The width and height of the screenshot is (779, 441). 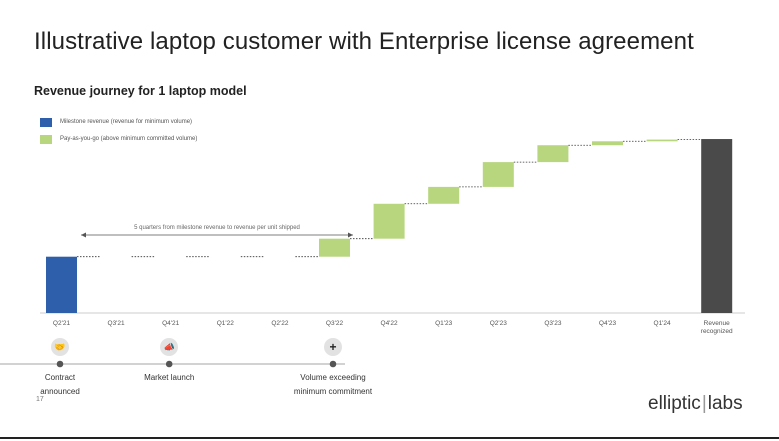 What do you see at coordinates (61, 284) in the screenshot?
I see `bar-milestone` at bounding box center [61, 284].